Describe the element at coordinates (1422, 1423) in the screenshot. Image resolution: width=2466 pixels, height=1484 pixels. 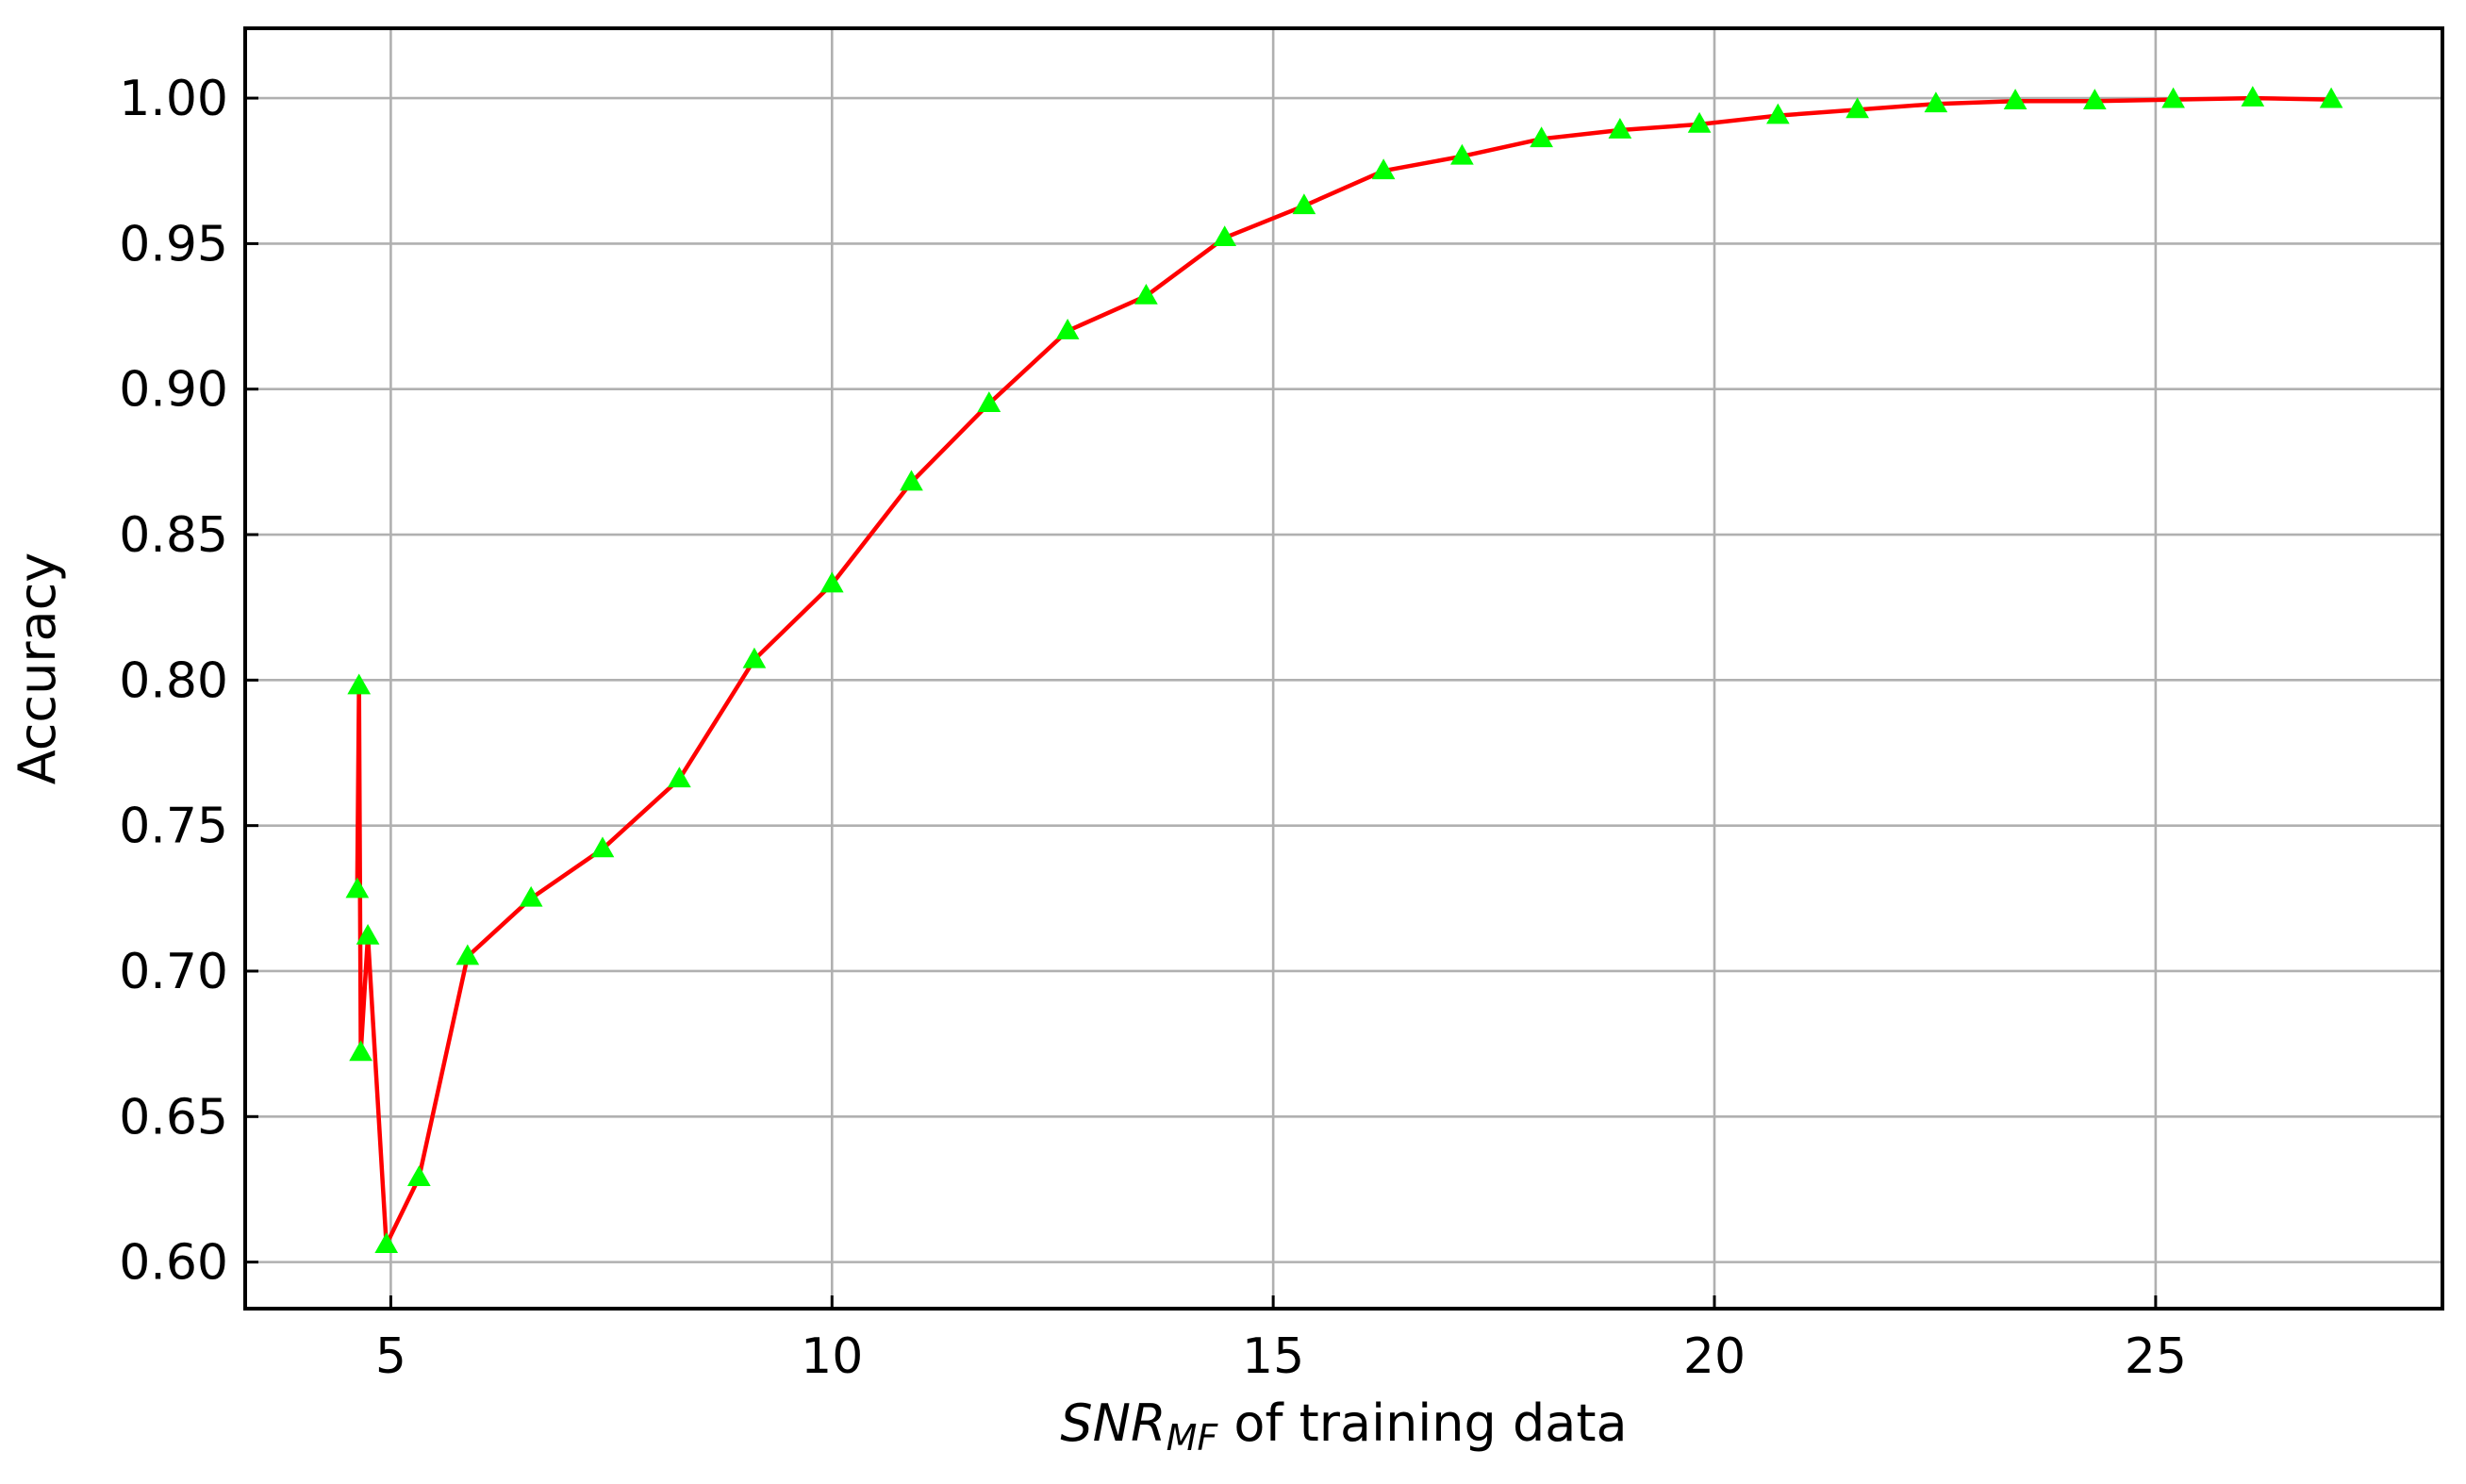
I see `x-axis-label-suffix: of training data` at that location.